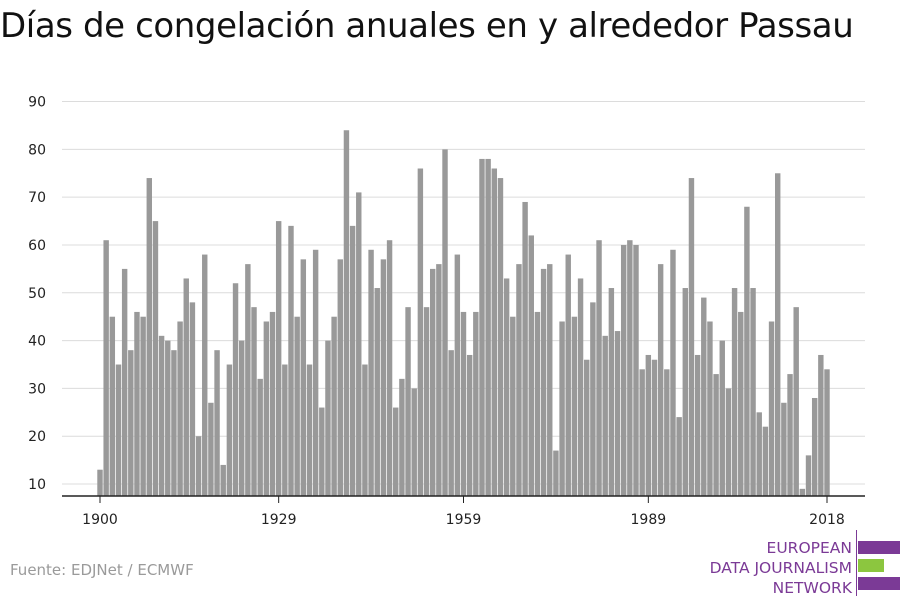 The width and height of the screenshot is (900, 600). What do you see at coordinates (297, 406) in the screenshot?
I see `bar-1932` at bounding box center [297, 406].